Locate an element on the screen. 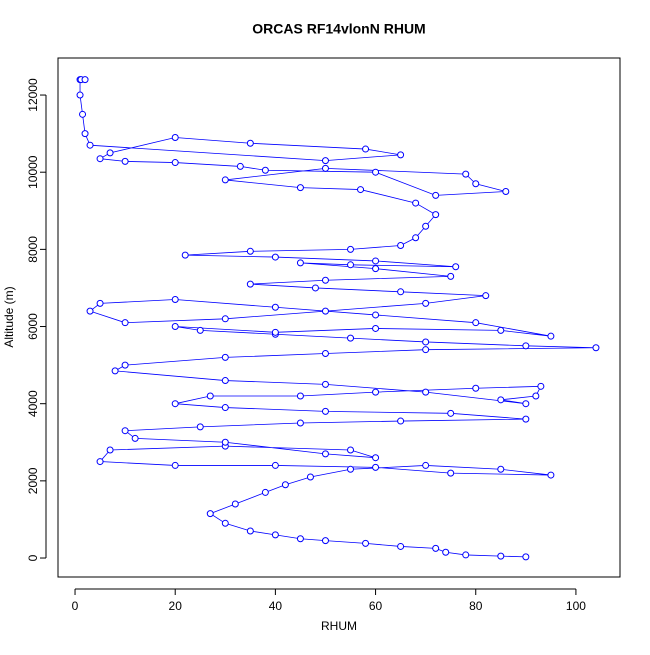  y-tick-label: 10000 is located at coordinates (33, 172).